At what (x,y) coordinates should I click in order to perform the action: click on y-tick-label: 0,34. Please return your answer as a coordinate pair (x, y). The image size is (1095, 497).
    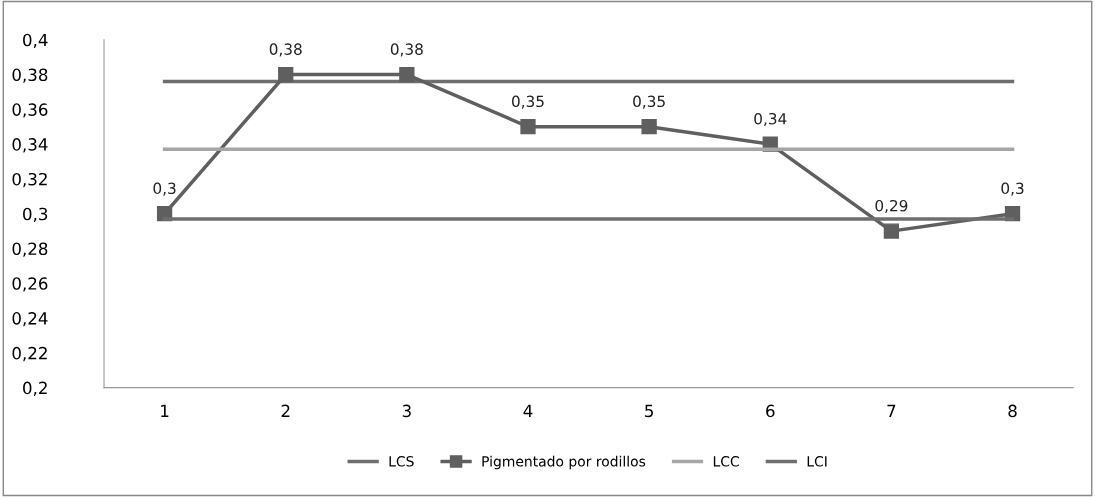
    Looking at the image, I should click on (30, 145).